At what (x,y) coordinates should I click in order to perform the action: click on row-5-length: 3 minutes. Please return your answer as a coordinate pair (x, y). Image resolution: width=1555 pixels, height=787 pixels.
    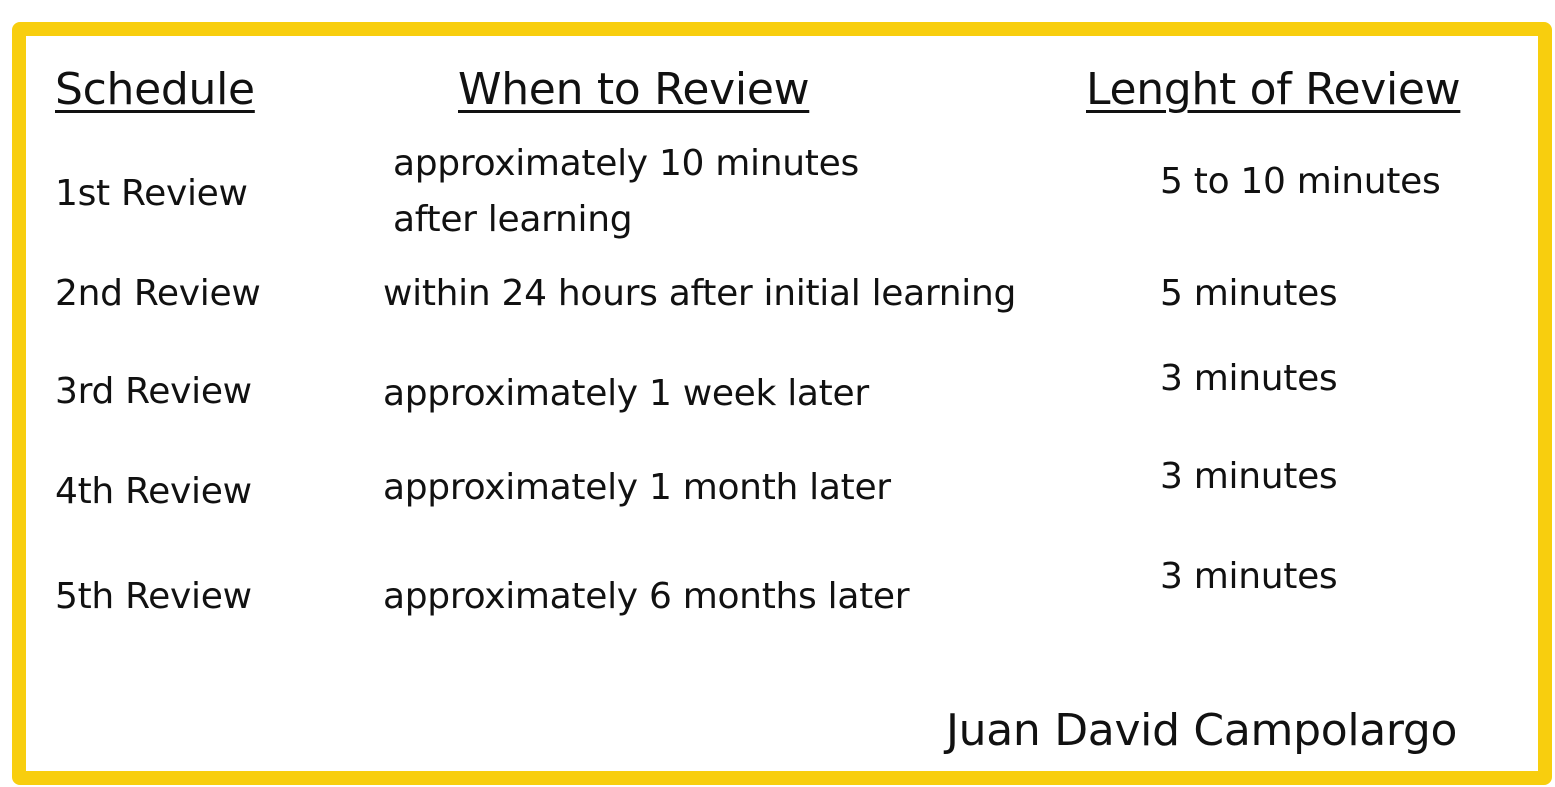
    Looking at the image, I should click on (1249, 576).